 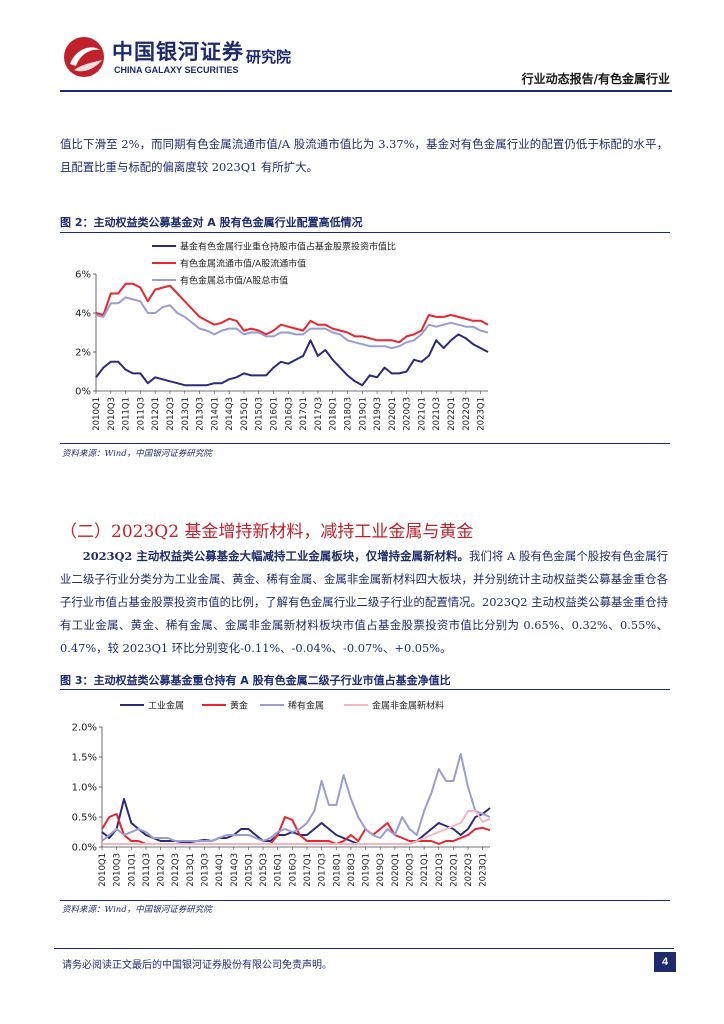 What do you see at coordinates (422, 414) in the screenshot?
I see `fig2-x-tick-label: 2021Q1` at bounding box center [422, 414].